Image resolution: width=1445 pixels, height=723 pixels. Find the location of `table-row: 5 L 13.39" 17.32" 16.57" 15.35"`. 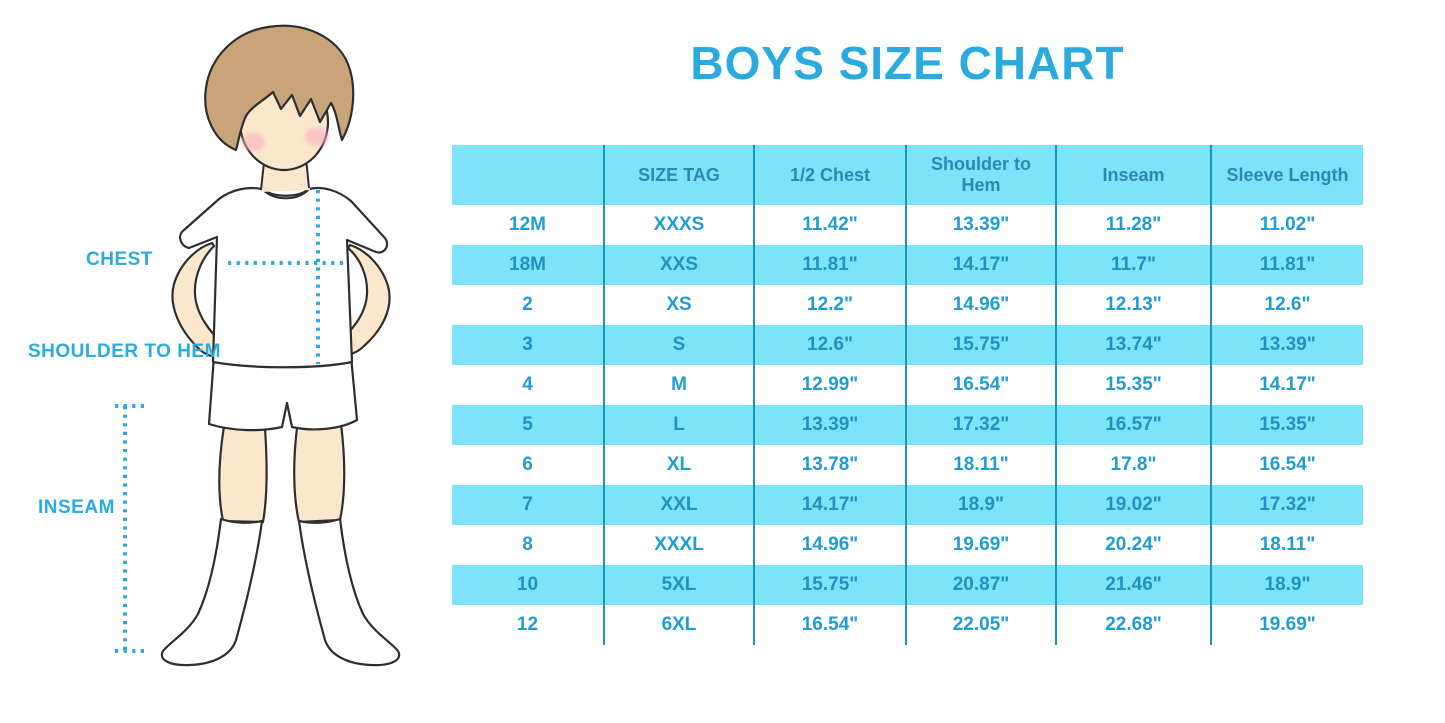

table-row: 5 L 13.39" 17.32" 16.57" 15.35" is located at coordinates (907, 425).